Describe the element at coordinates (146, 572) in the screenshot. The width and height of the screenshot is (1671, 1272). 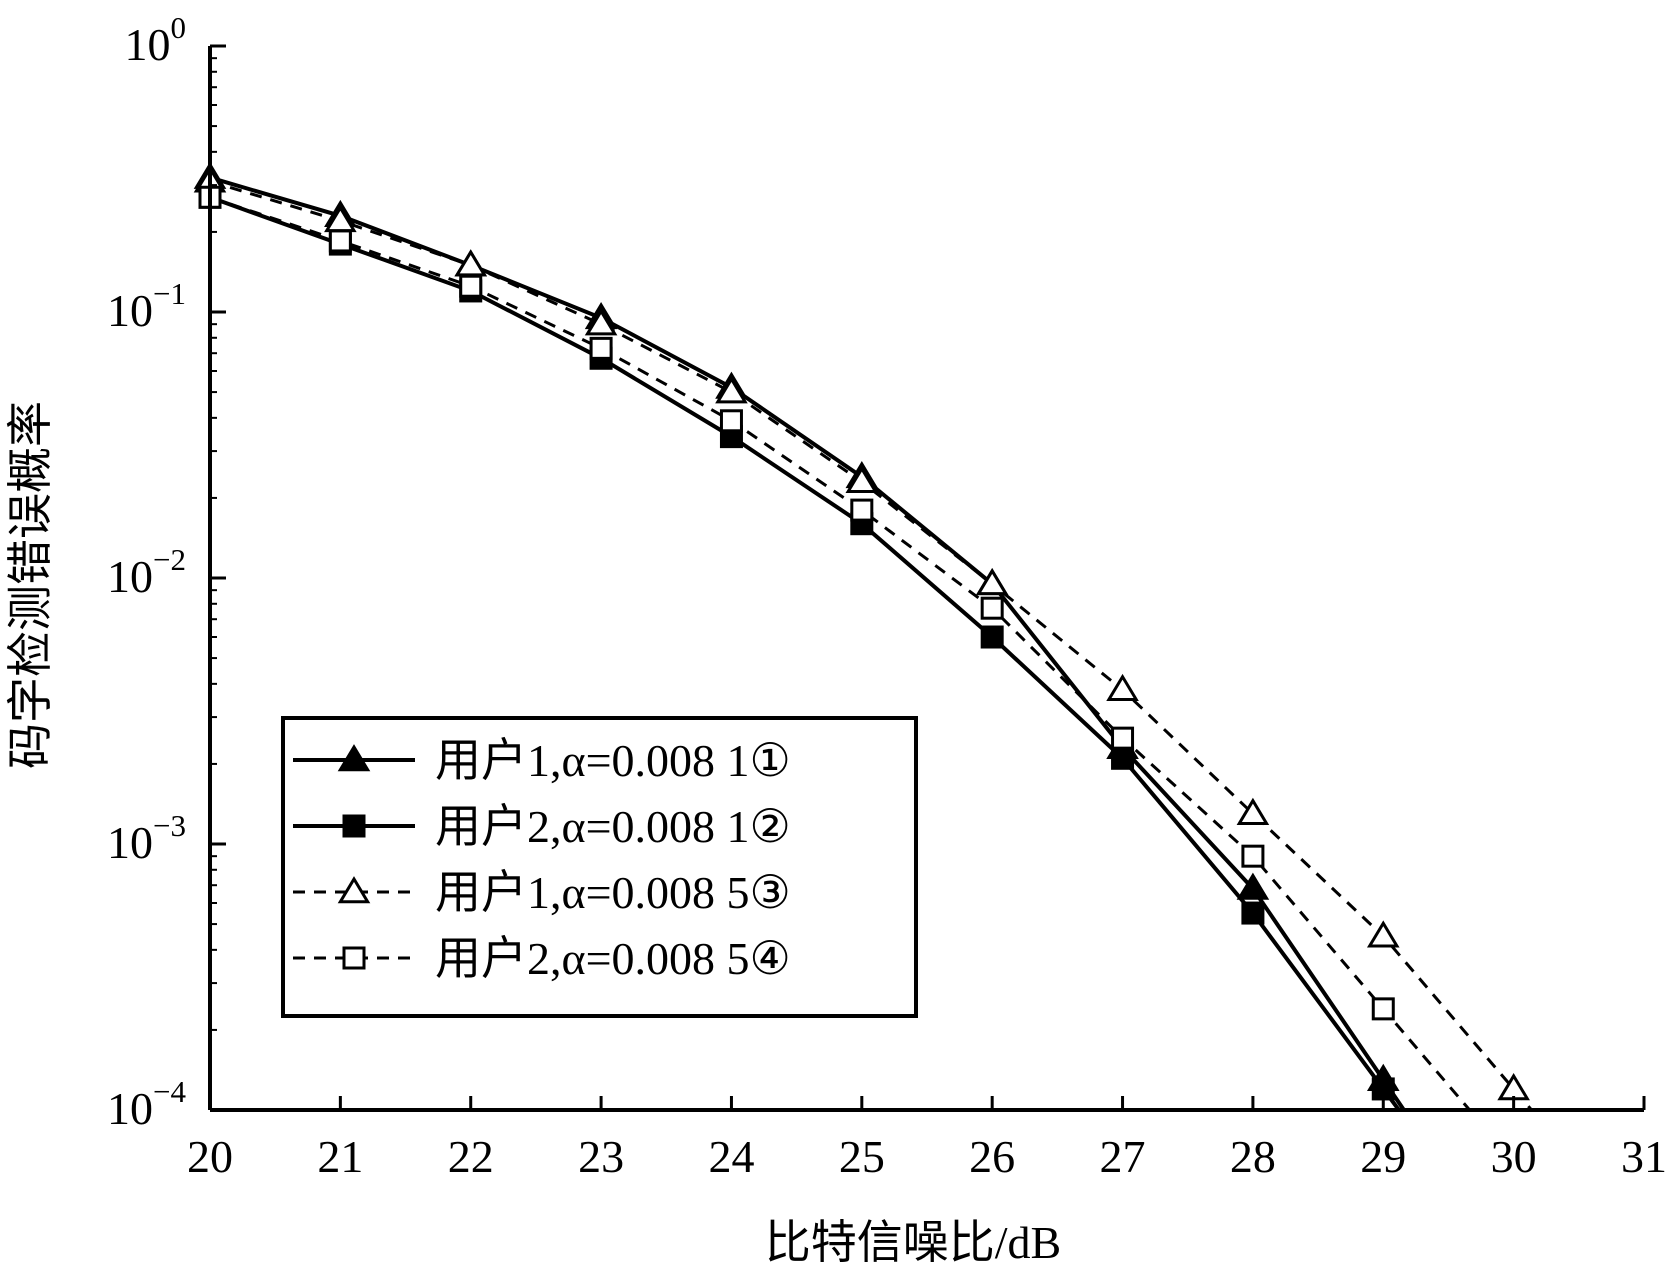
I see `y-tick-label: 10⁻²` at that location.